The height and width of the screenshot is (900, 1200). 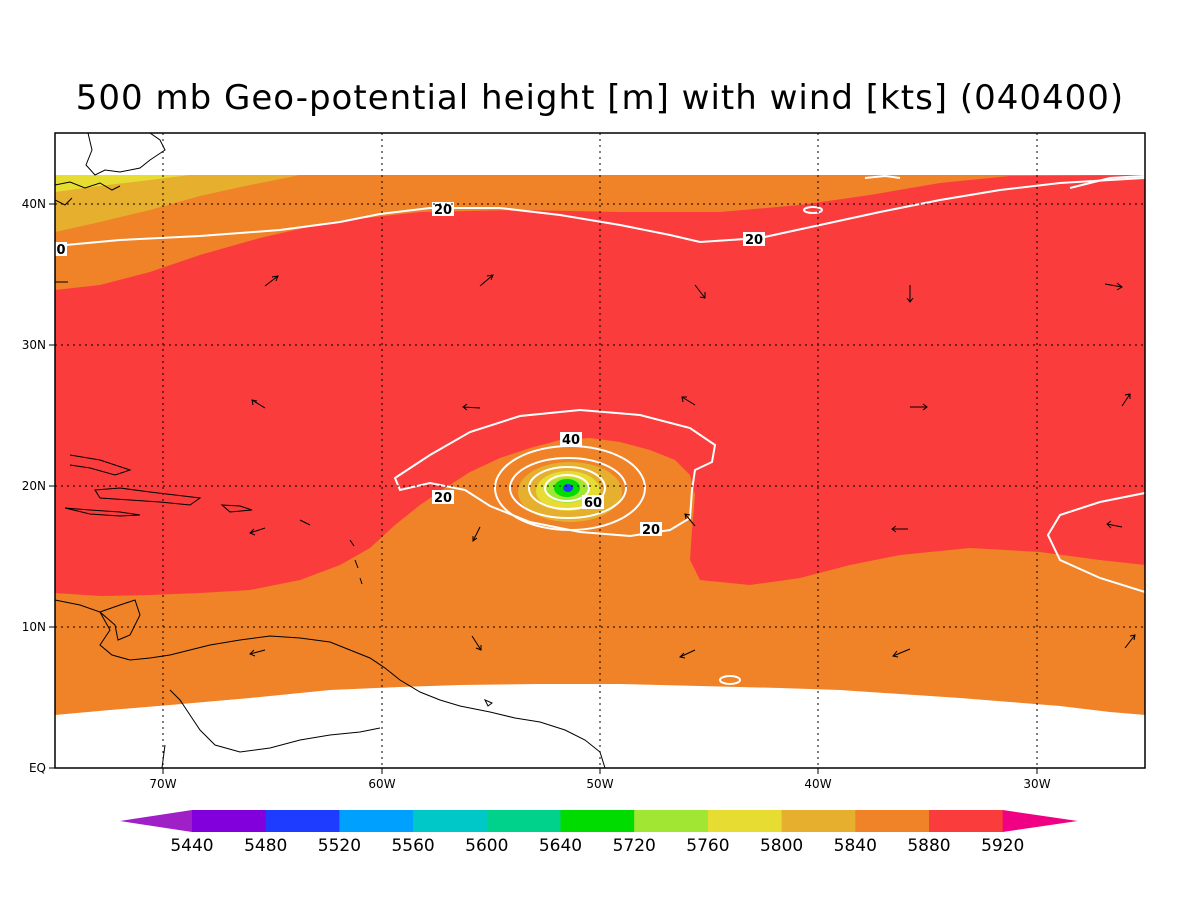 What do you see at coordinates (1036, 784) in the screenshot?
I see `lon-tick-label: 30W` at bounding box center [1036, 784].